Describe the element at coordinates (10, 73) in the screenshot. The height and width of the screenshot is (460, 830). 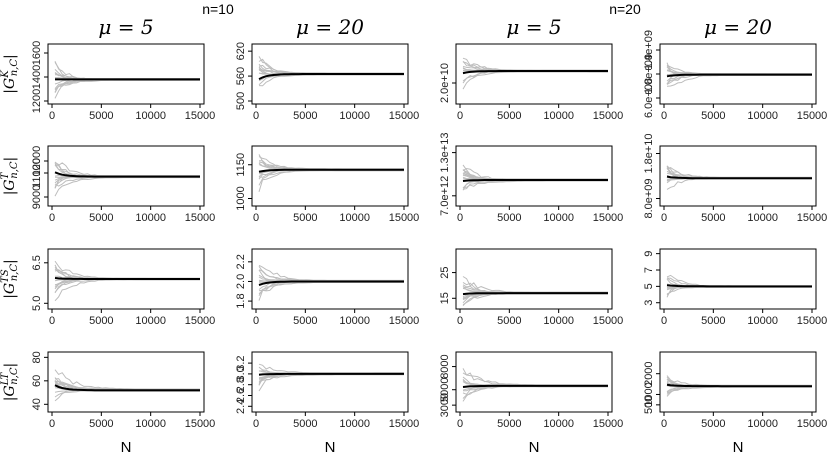
I see `row-label-0: |GKn,C|` at that location.